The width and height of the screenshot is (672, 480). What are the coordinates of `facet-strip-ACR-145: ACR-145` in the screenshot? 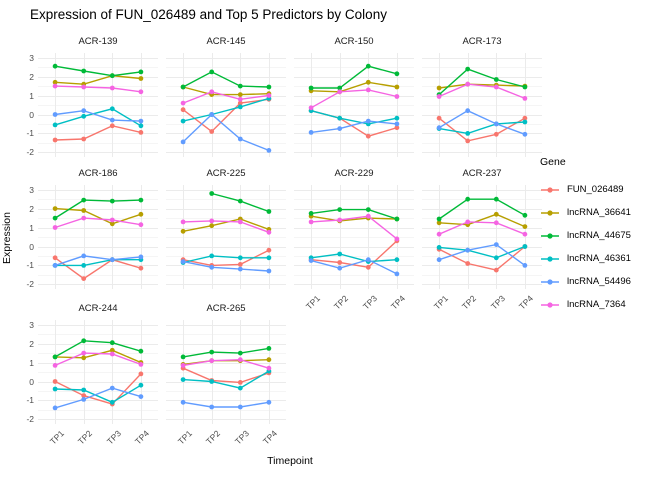 It's located at (226, 41).